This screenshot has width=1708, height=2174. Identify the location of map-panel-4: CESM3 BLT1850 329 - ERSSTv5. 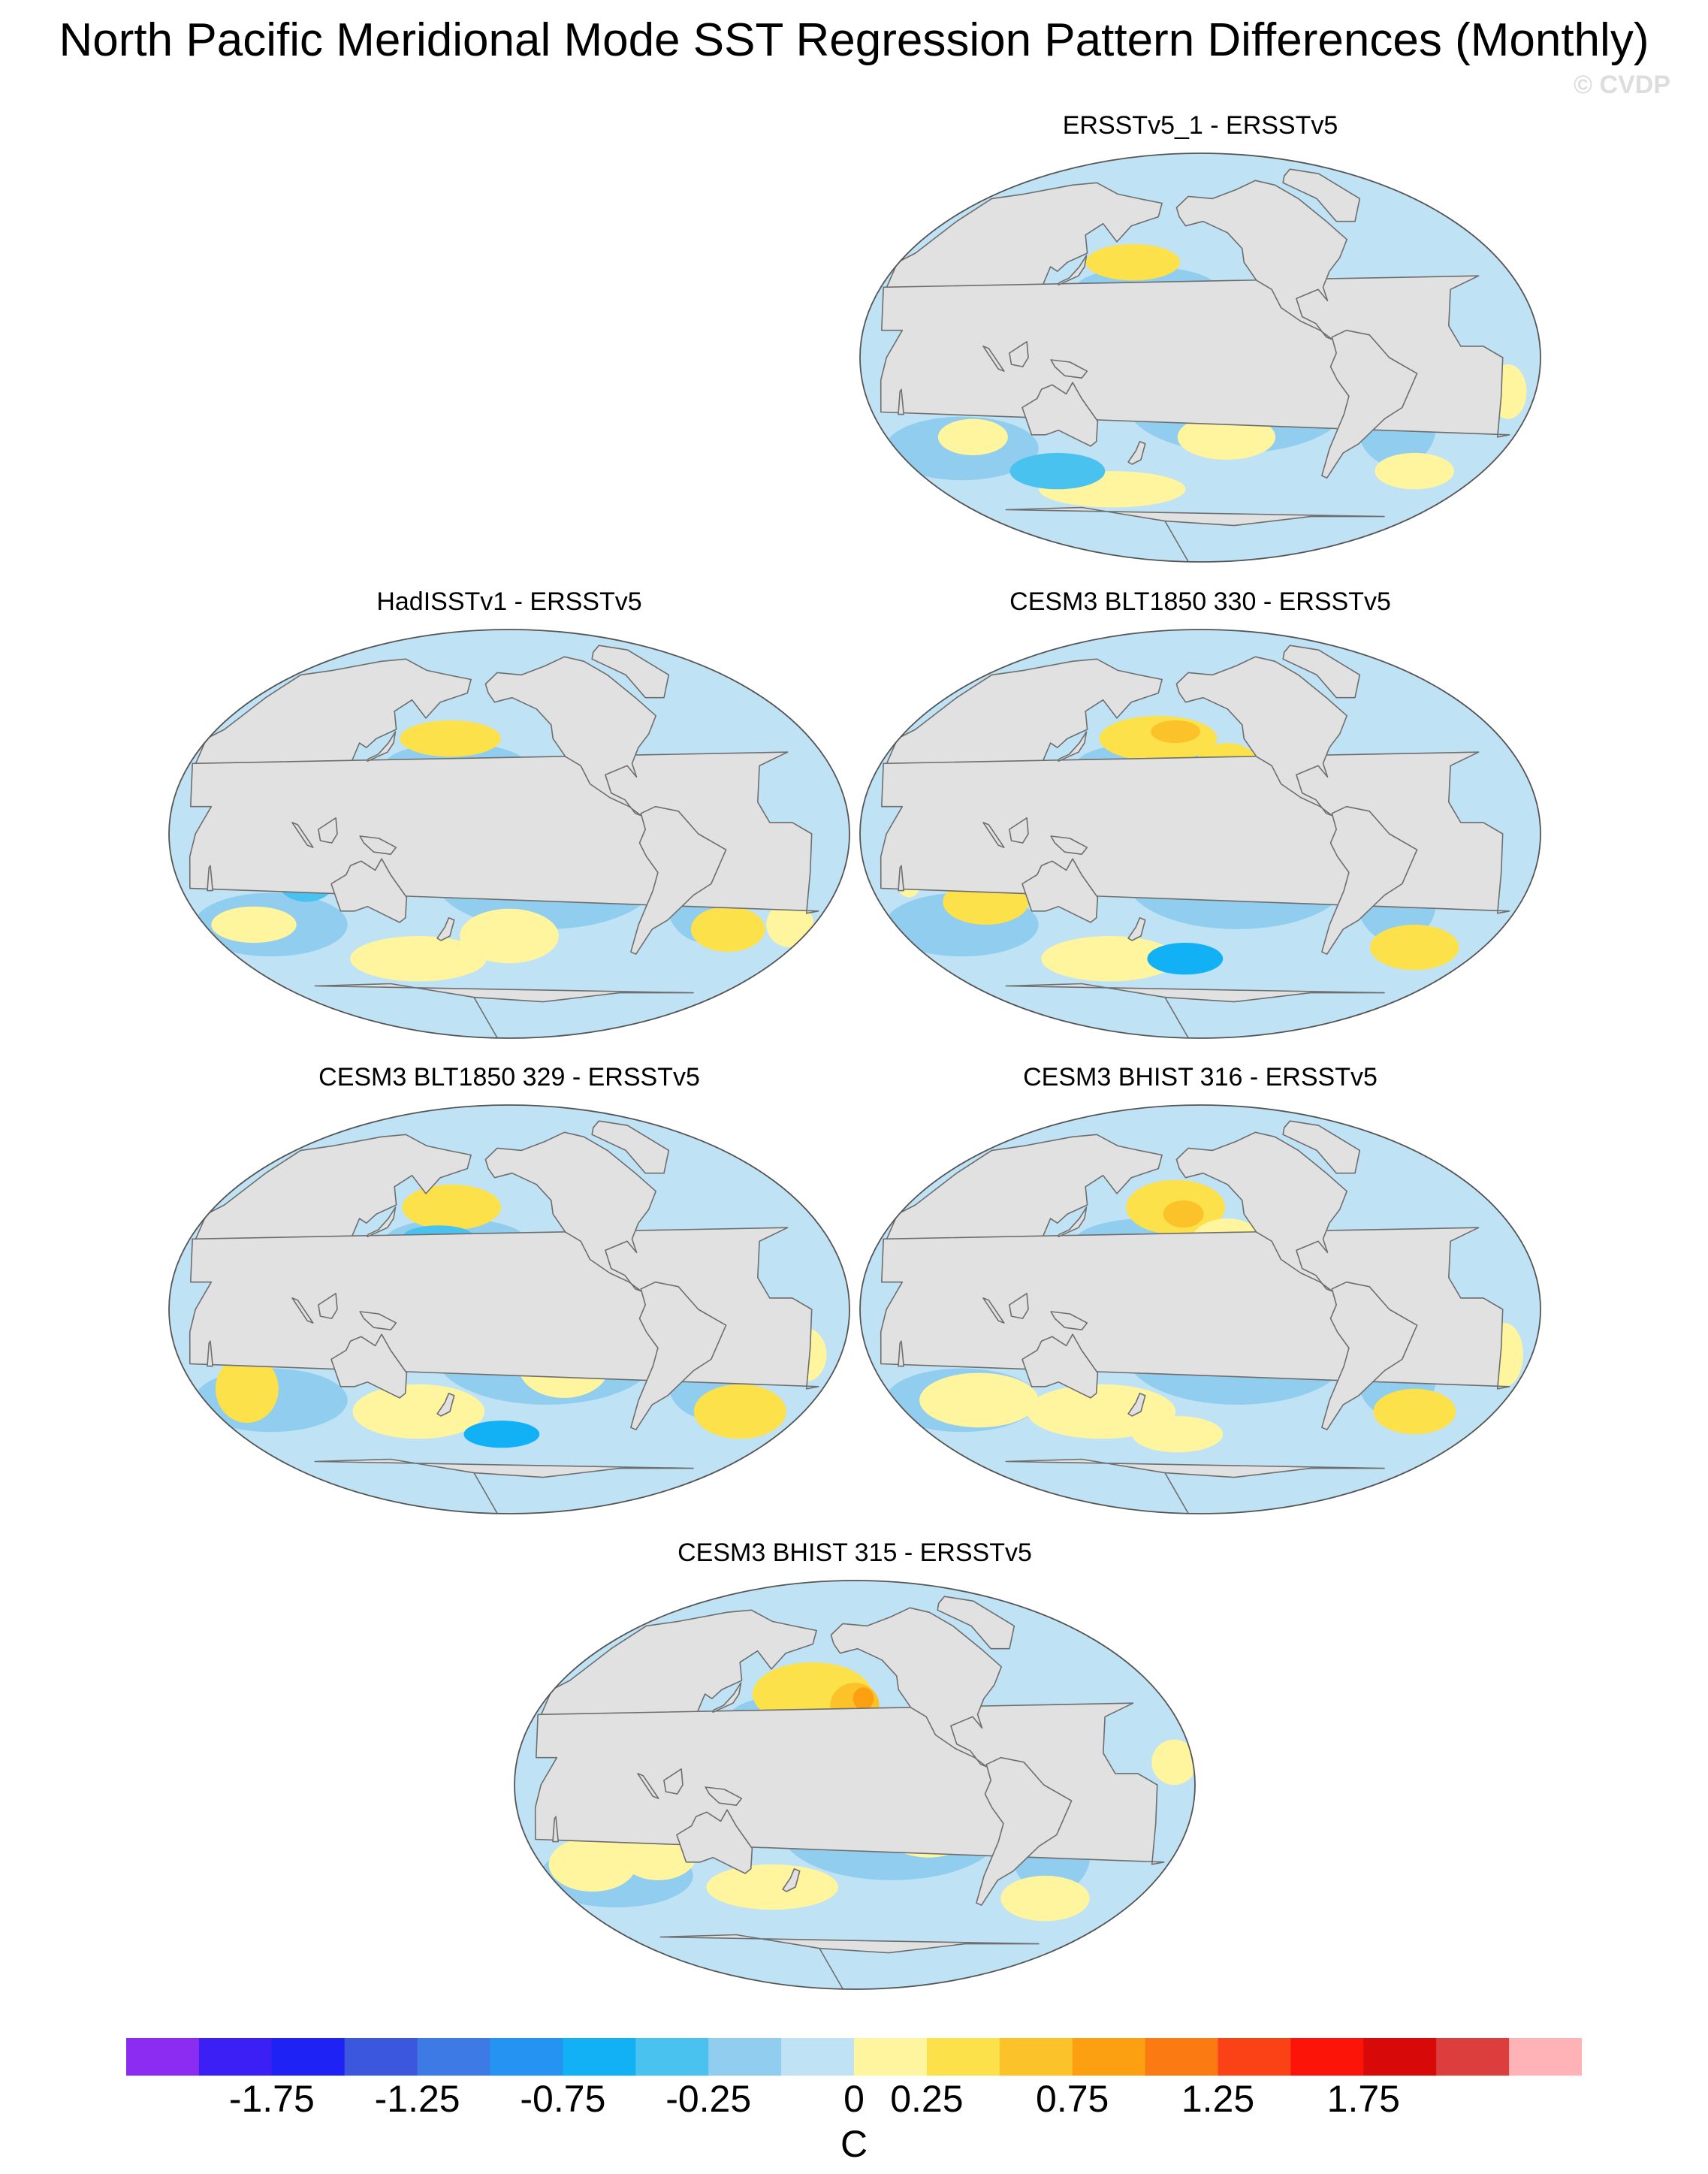
(509, 1298).